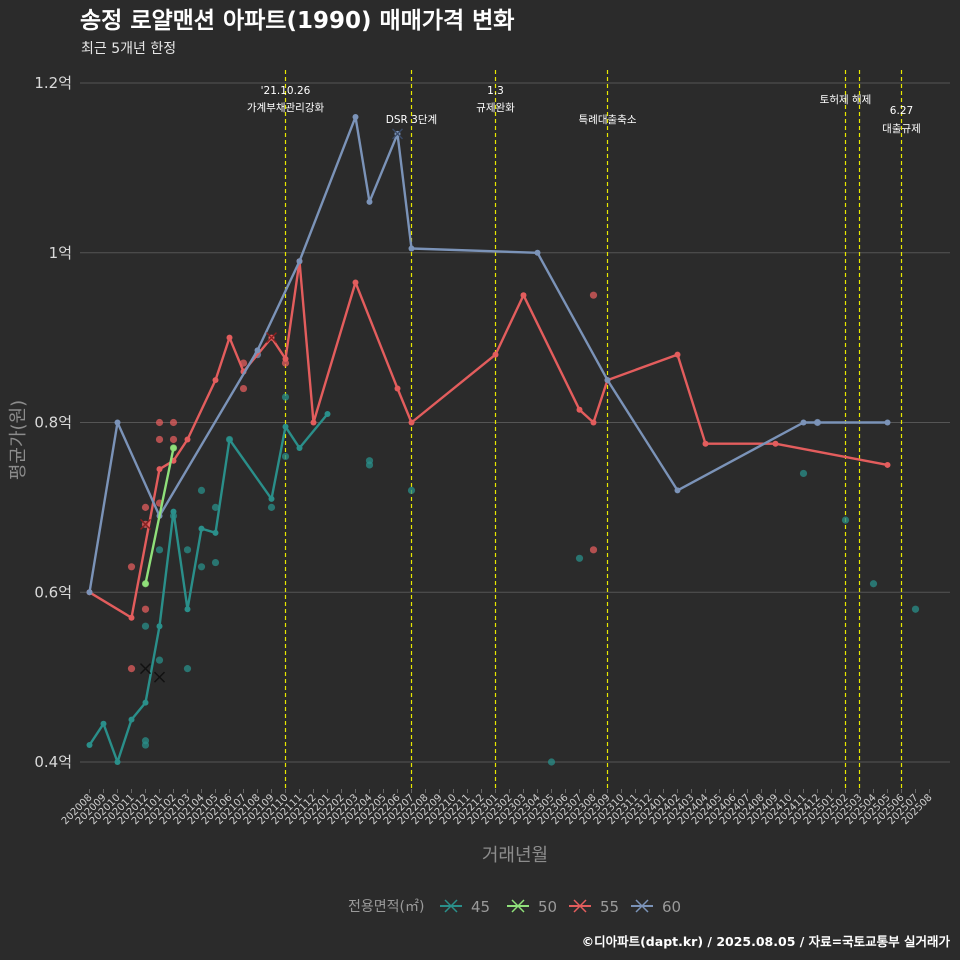 Image resolution: width=960 pixels, height=960 pixels. Describe the element at coordinates (656, 907) in the screenshot. I see `legend-item-60: 60` at that location.